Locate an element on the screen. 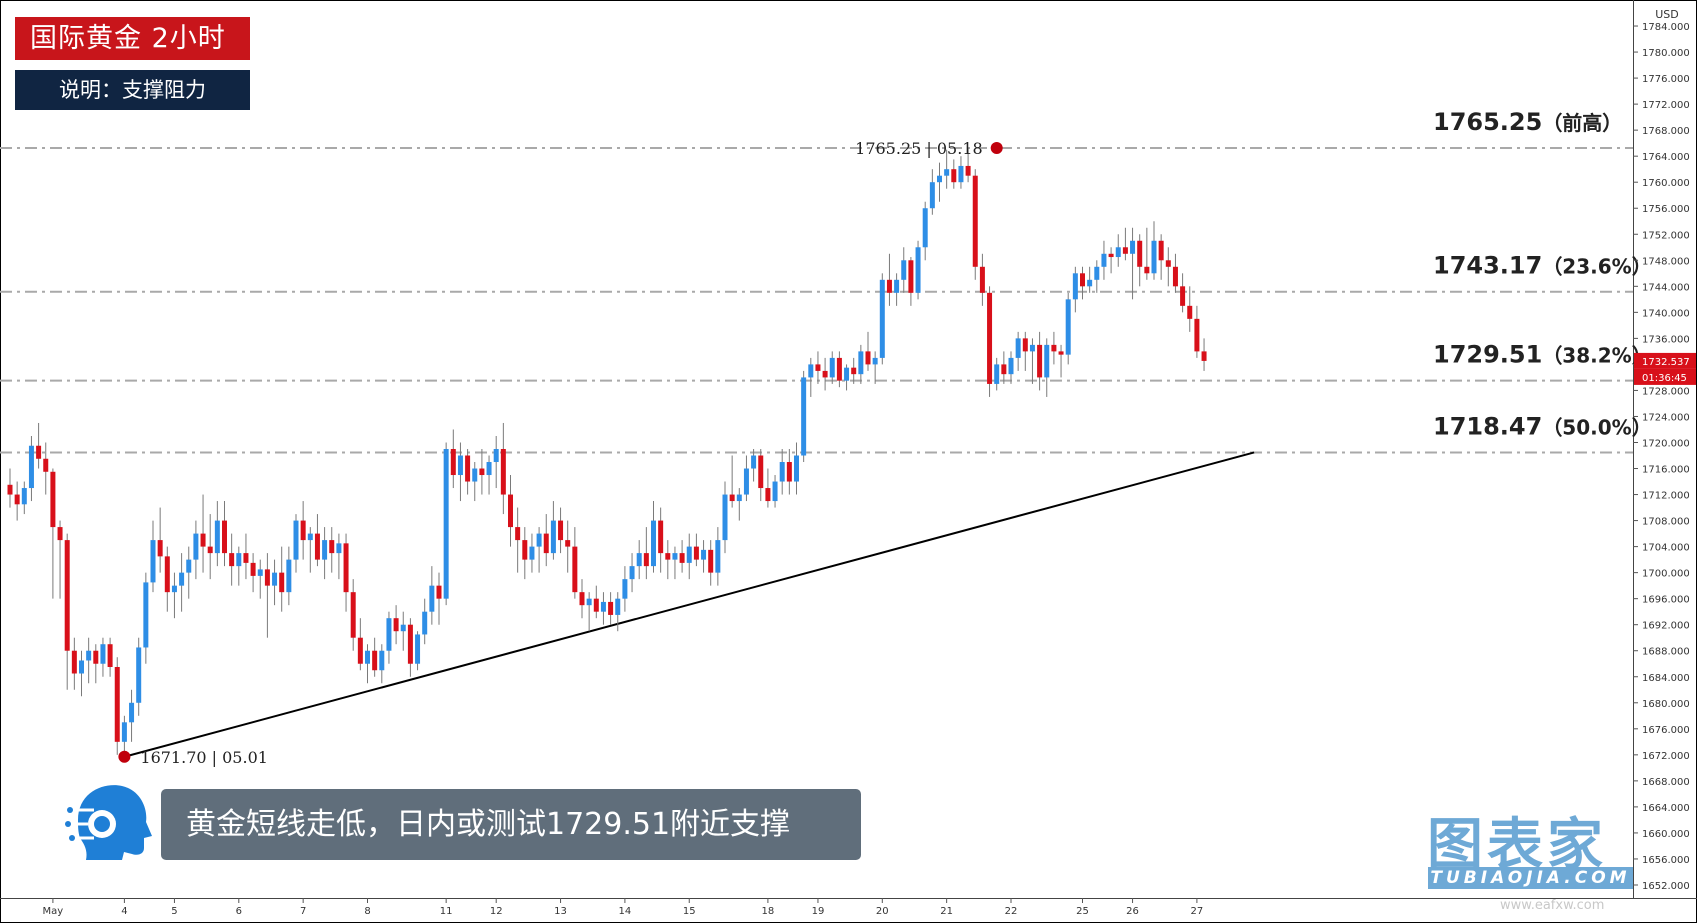  swing-date: 05.01 is located at coordinates (245, 757).